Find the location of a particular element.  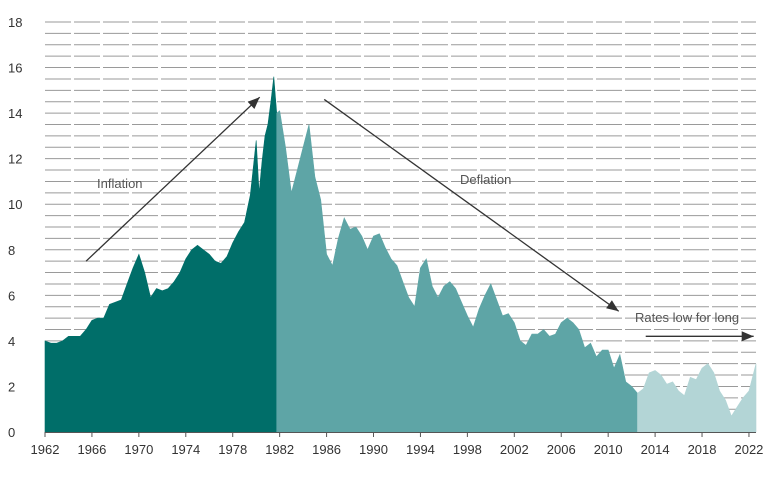

x-tick-label: 1974 is located at coordinates (185, 449).